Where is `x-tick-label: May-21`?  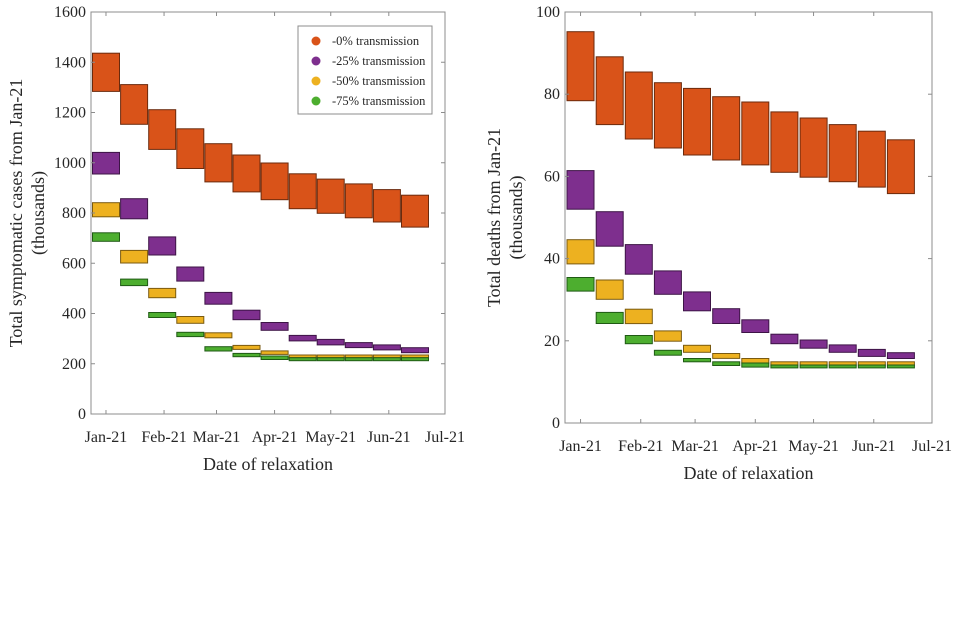
x-tick-label: May-21 is located at coordinates (813, 446).